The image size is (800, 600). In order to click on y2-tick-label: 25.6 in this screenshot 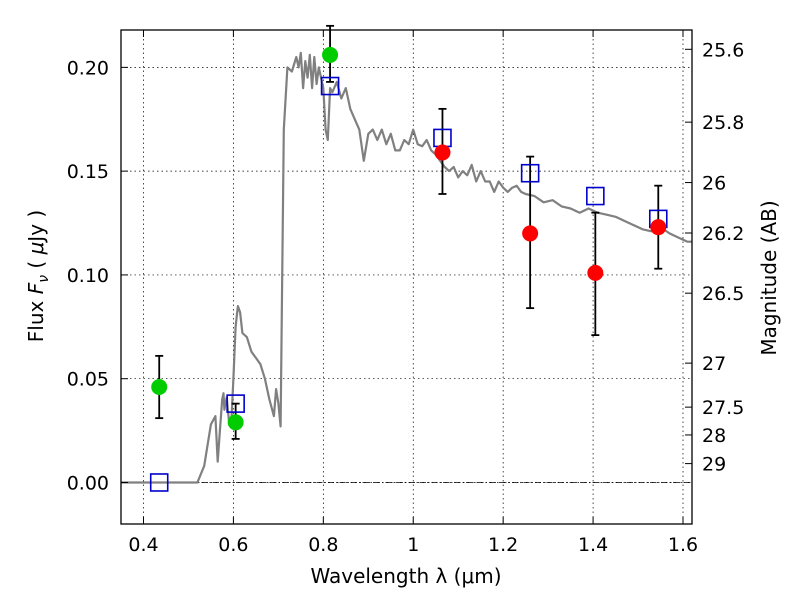, I will do `click(723, 50)`.